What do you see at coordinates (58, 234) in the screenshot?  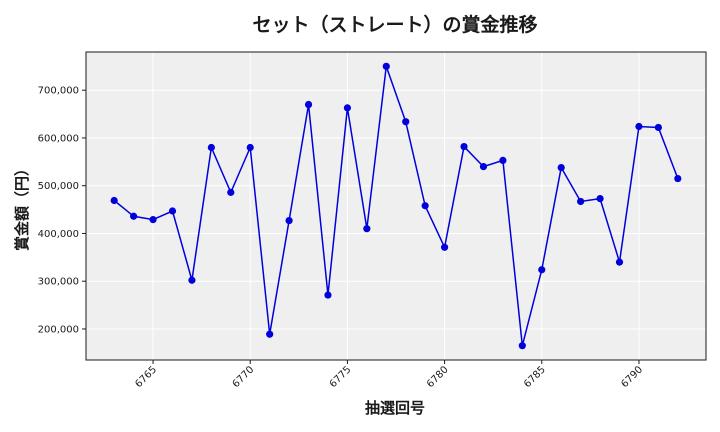 I see `y-tick-label: 400,000` at bounding box center [58, 234].